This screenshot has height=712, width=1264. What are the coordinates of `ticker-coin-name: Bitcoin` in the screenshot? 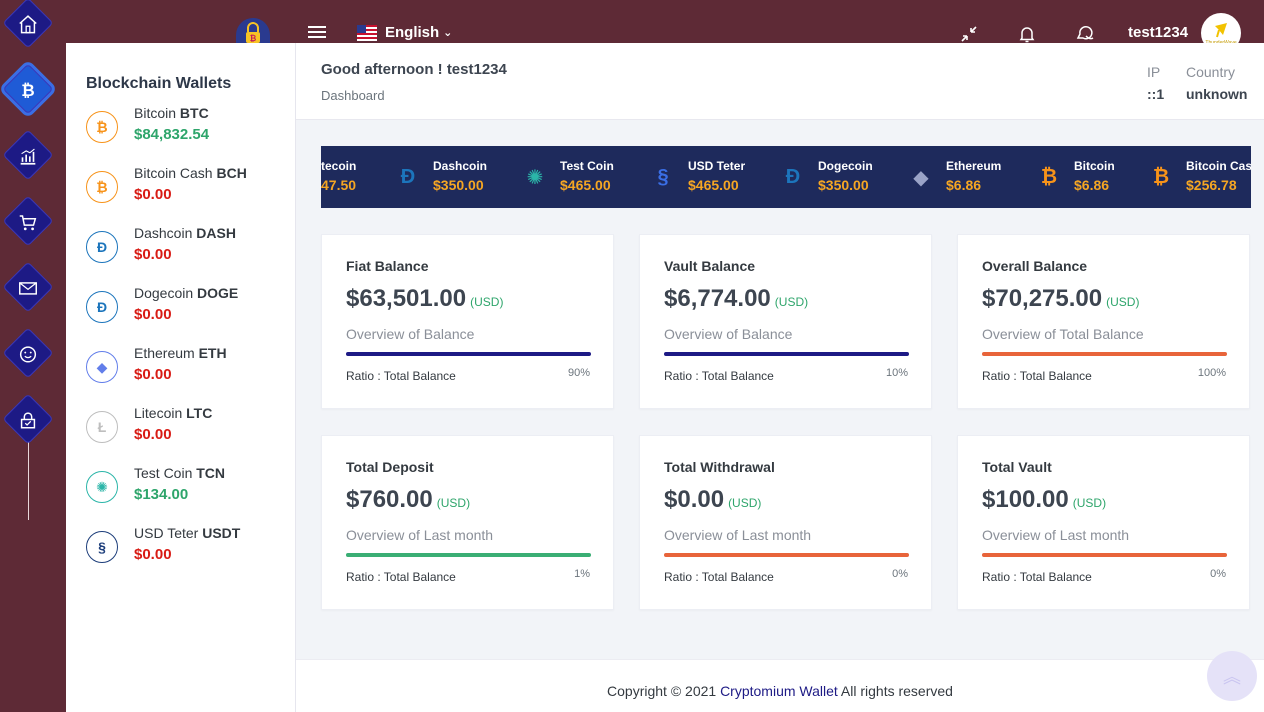 It's located at (1094, 166).